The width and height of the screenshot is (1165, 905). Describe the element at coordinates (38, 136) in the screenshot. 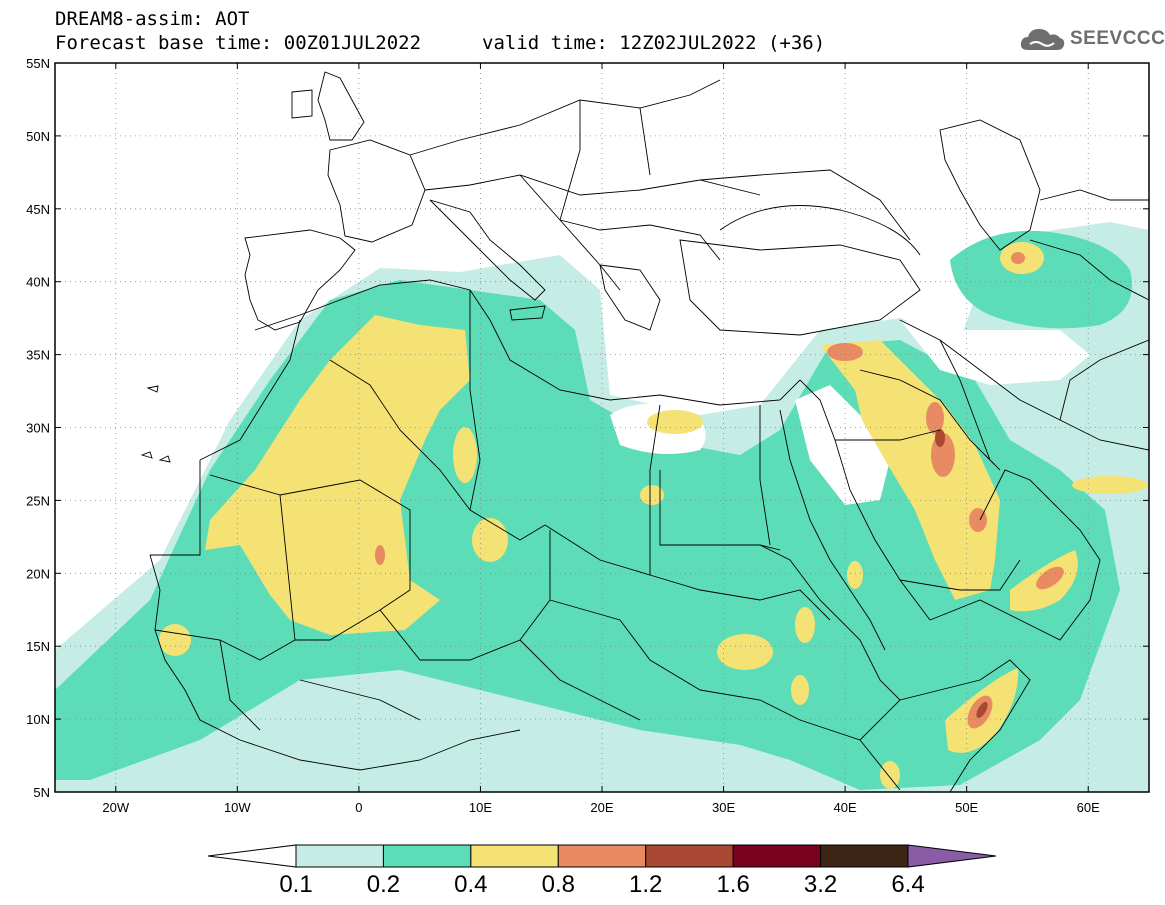

I see `lat-tick-label: 50N` at that location.